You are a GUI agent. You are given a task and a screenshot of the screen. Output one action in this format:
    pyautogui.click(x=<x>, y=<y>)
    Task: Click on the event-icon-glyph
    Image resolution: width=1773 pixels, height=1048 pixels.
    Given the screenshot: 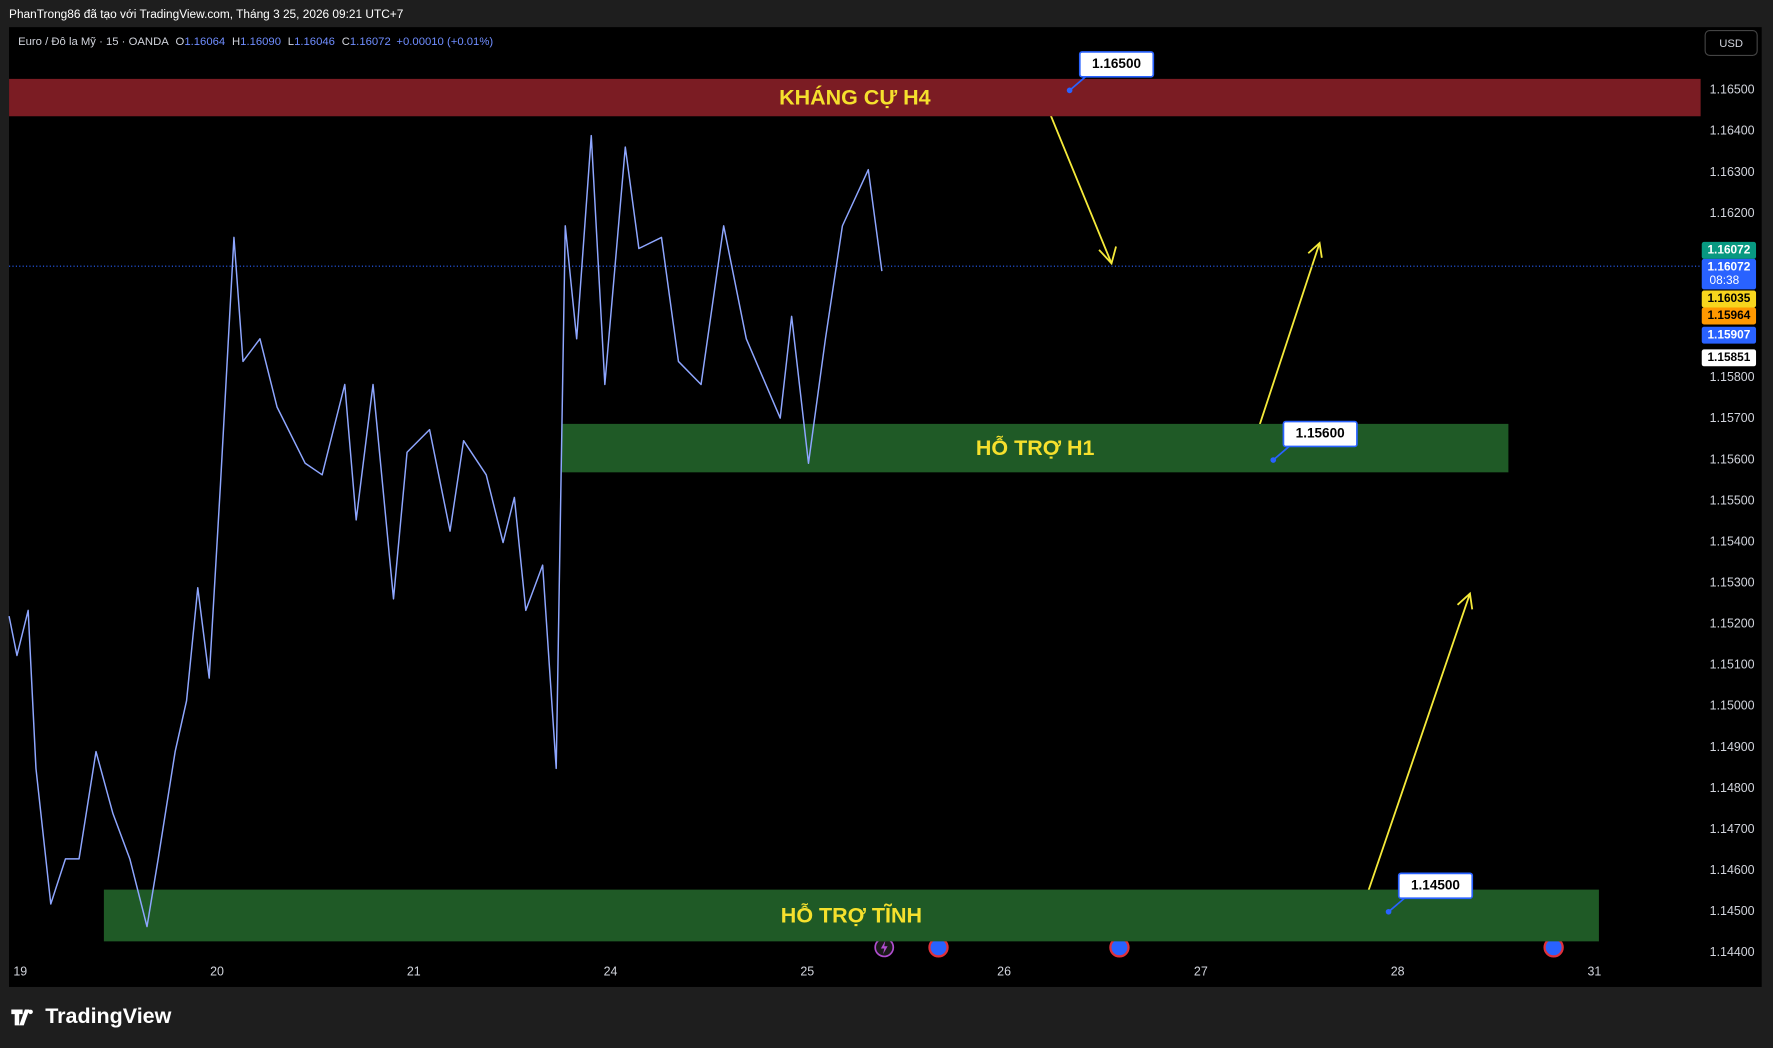 What is the action you would take?
    pyautogui.click(x=884, y=947)
    